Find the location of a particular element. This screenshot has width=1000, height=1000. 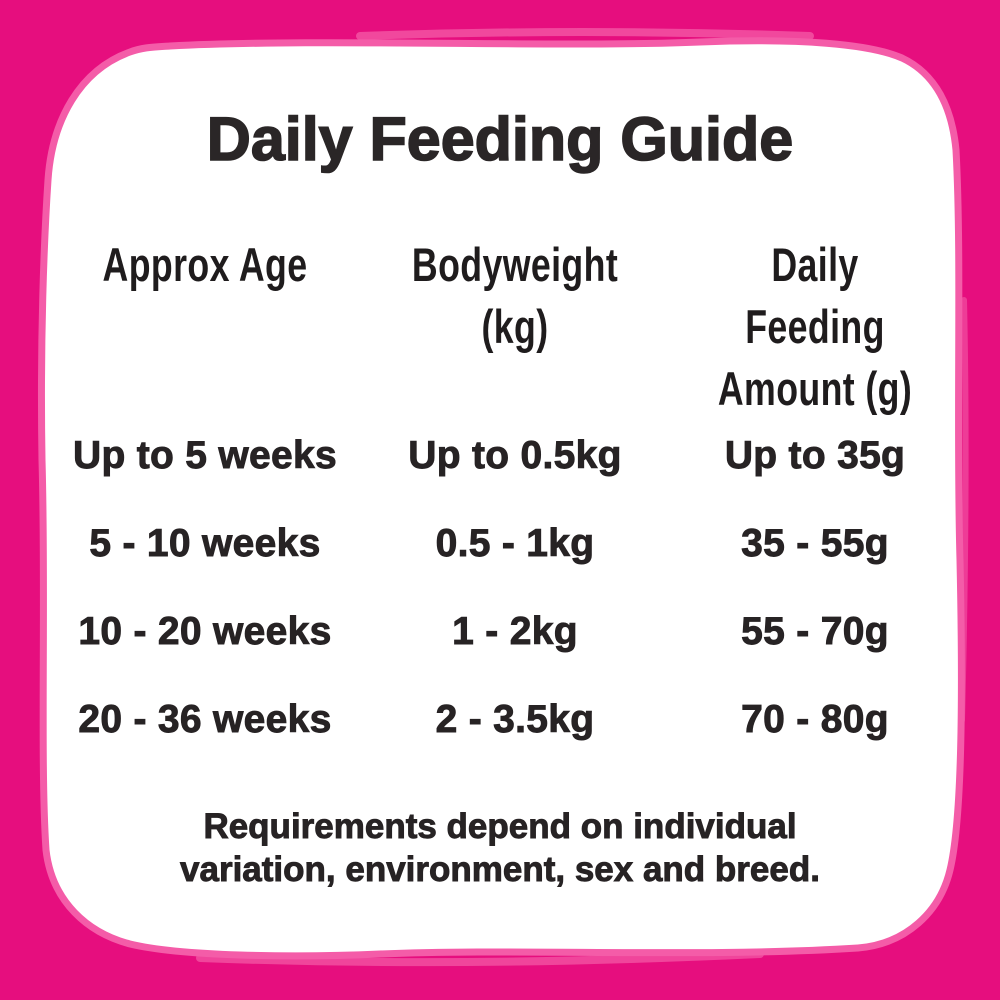

table-cell-amount-row2: 35 - 55g is located at coordinates (815, 544).